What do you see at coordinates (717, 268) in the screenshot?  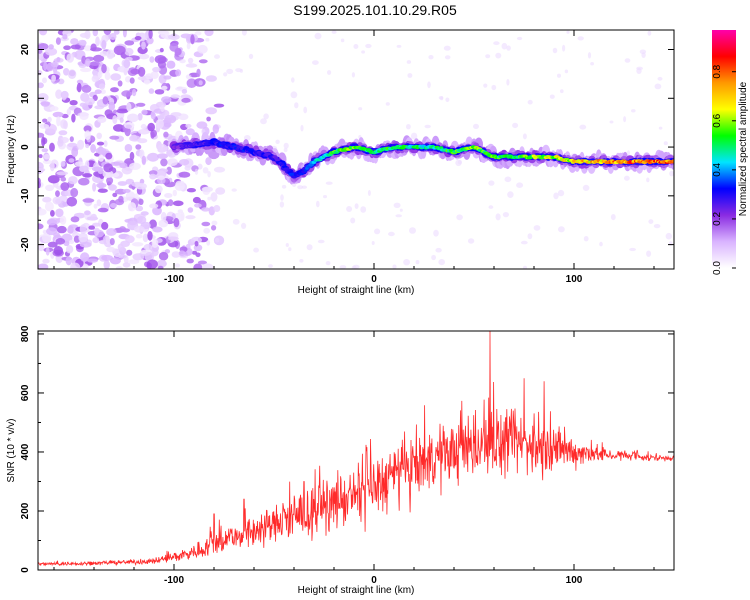 I see `colorbar-tick-label: 0.0` at bounding box center [717, 268].